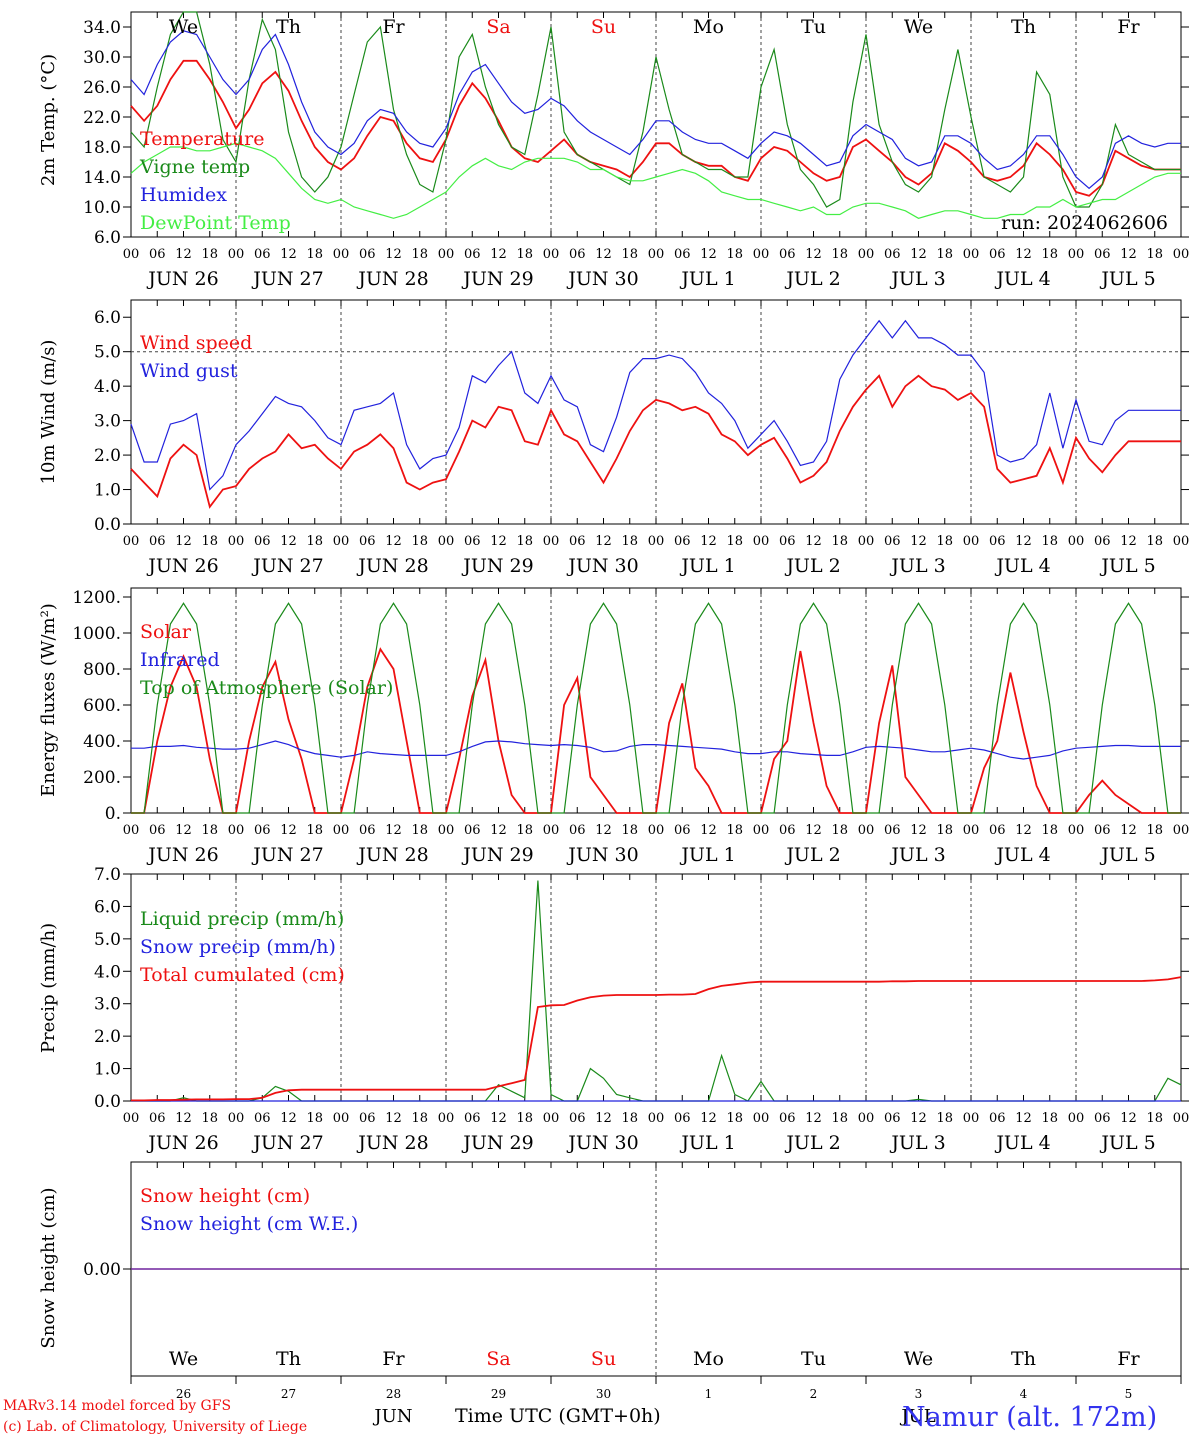 The width and height of the screenshot is (1194, 1440). I want to click on day-number: 30, so click(603, 1394).